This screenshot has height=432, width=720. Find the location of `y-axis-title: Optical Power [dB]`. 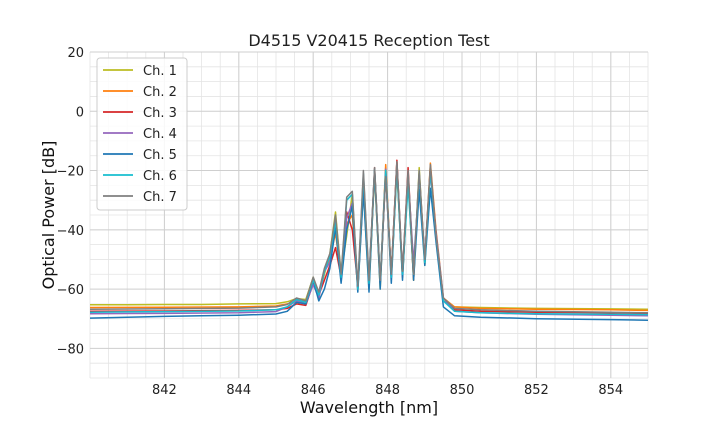

y-axis-title: Optical Power [dB] is located at coordinates (48, 215).